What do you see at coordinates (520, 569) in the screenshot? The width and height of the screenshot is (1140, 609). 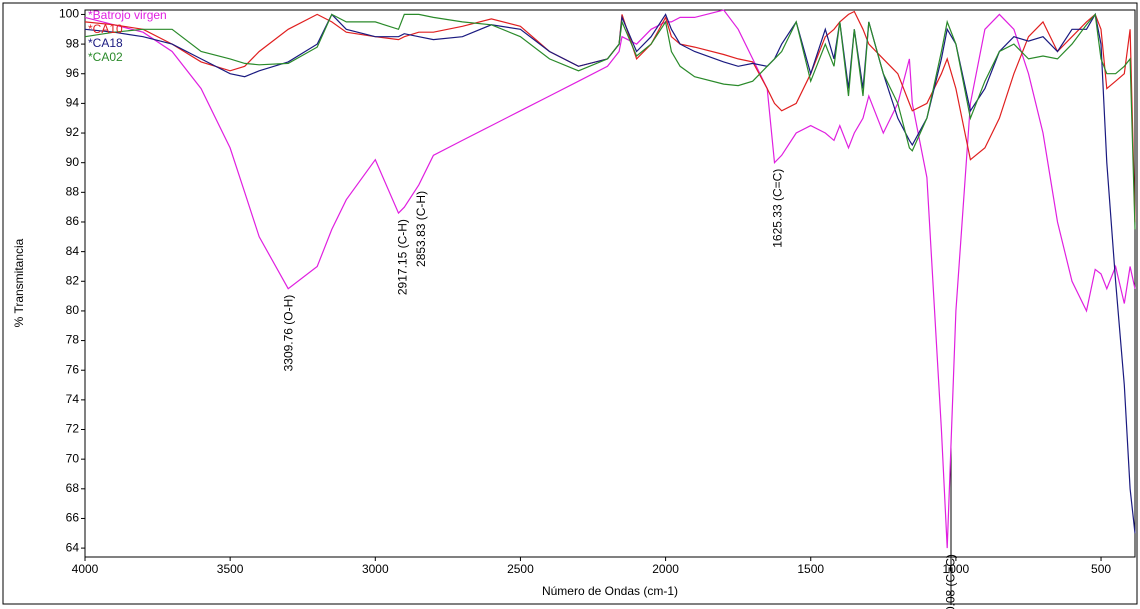 I see `x-tick-label: 2500` at bounding box center [520, 569].